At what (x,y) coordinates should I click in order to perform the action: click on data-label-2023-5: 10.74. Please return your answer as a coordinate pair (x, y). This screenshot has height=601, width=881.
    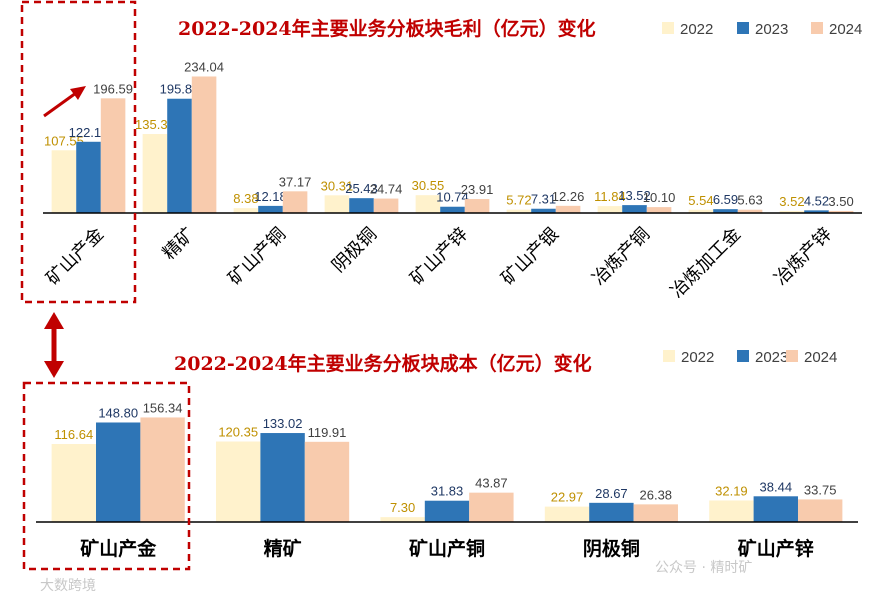
    Looking at the image, I should click on (452, 197).